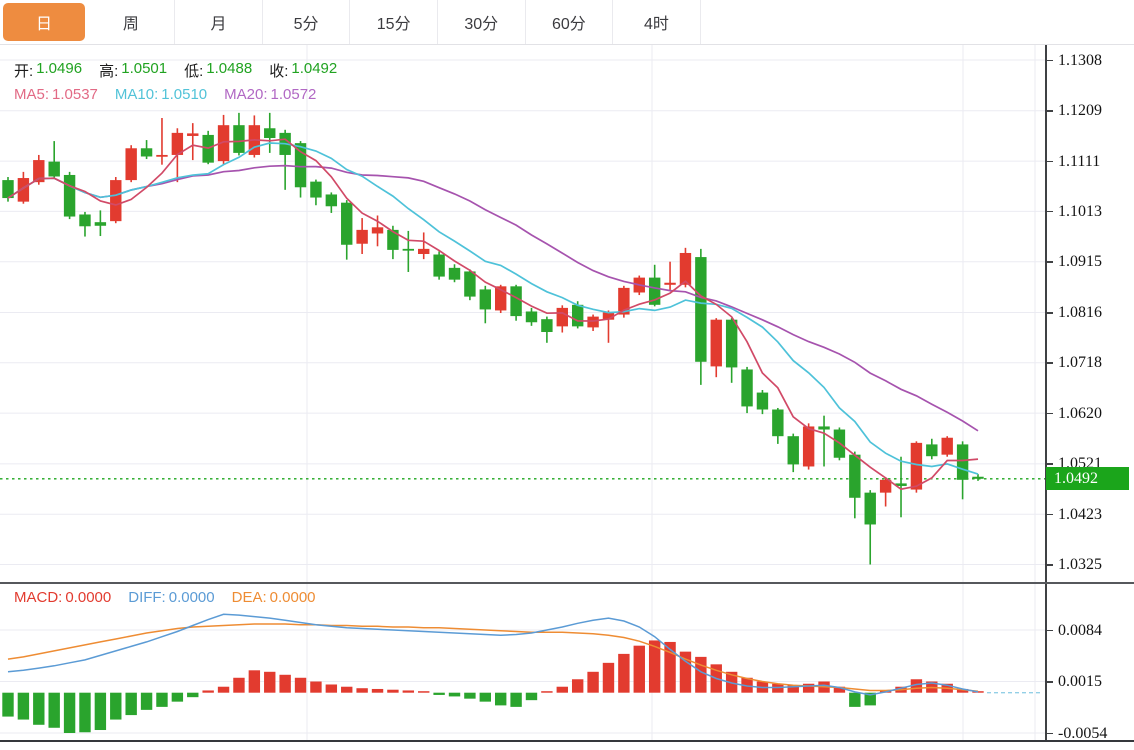 This screenshot has height=750, width=1134. What do you see at coordinates (38, 597) in the screenshot?
I see `legend-label: MACD:` at bounding box center [38, 597].